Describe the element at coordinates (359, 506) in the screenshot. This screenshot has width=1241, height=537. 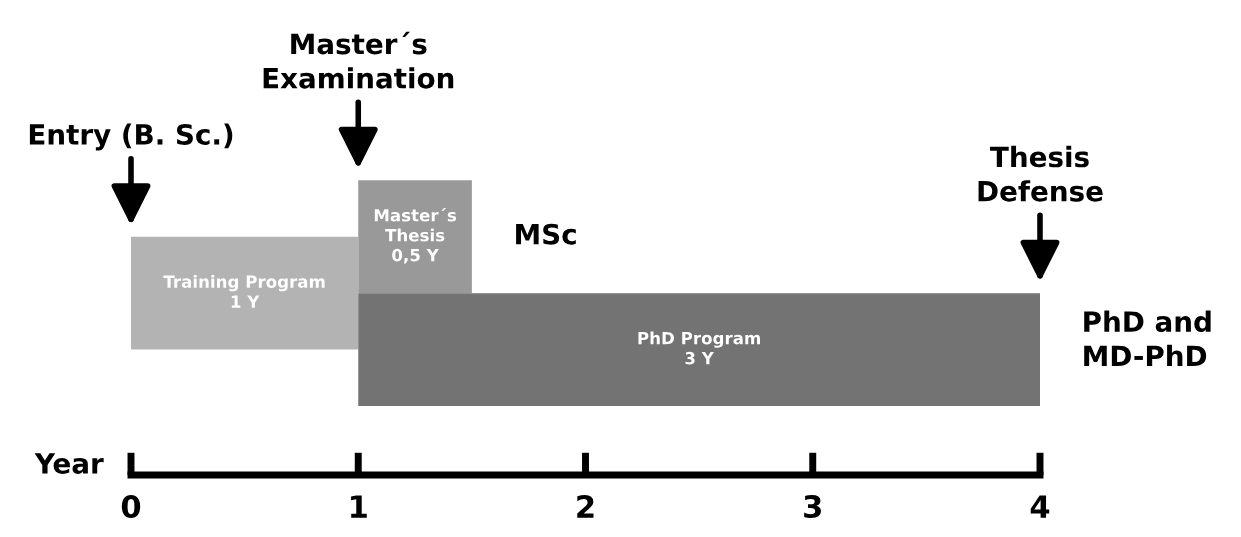
I see `x-tick-label: 1` at that location.